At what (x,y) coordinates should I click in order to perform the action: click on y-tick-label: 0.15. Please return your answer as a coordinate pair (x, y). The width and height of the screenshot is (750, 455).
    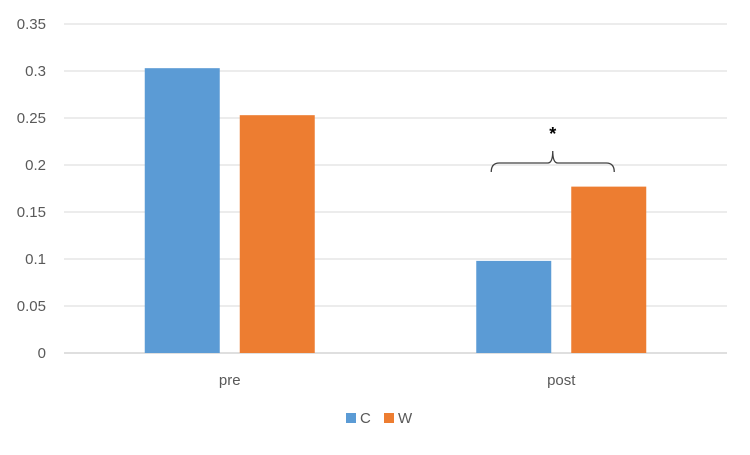
    Looking at the image, I should click on (31, 212).